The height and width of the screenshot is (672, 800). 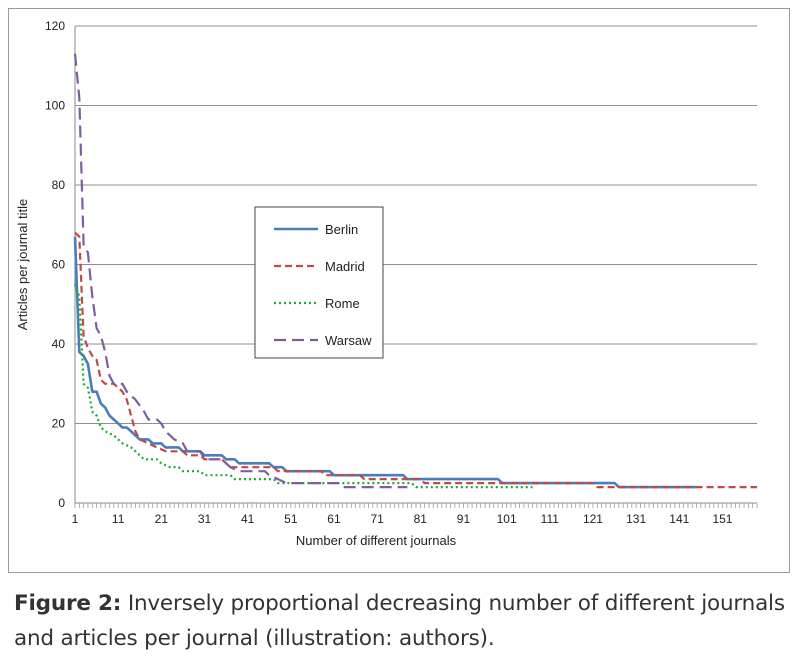 I want to click on x-tick-label: 111, so click(x=550, y=519).